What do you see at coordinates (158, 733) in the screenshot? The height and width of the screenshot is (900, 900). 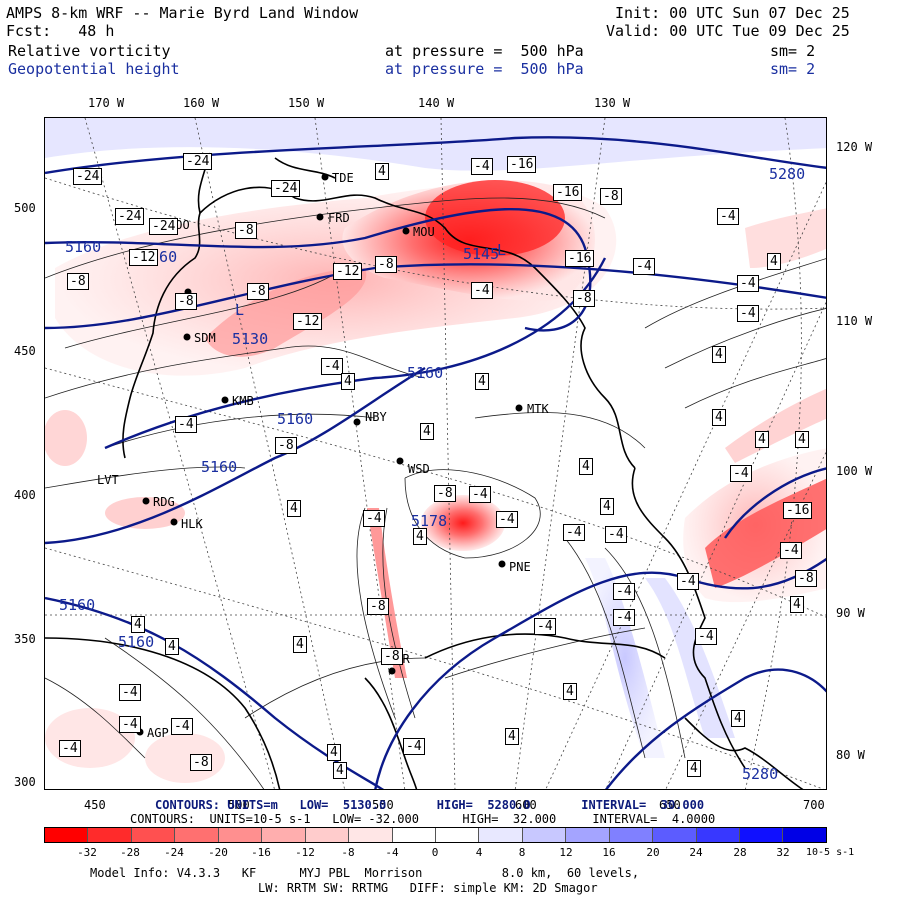 I see `station-label: AGP` at bounding box center [158, 733].